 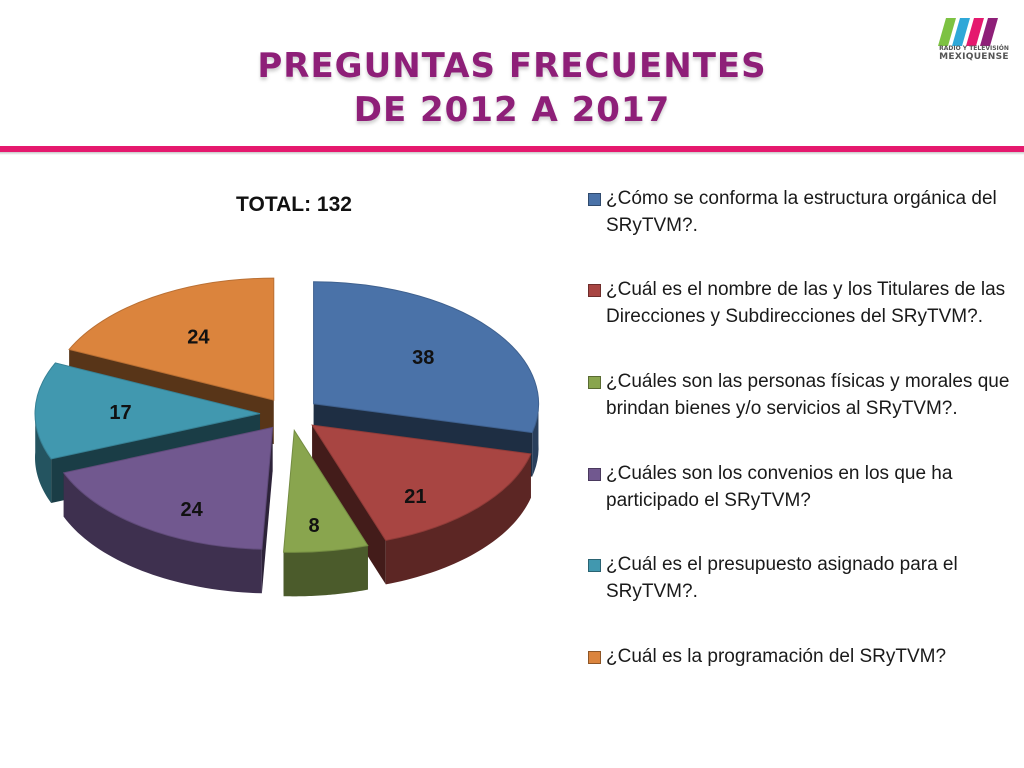 I want to click on pie-data-label-5: 17, so click(x=120, y=413).